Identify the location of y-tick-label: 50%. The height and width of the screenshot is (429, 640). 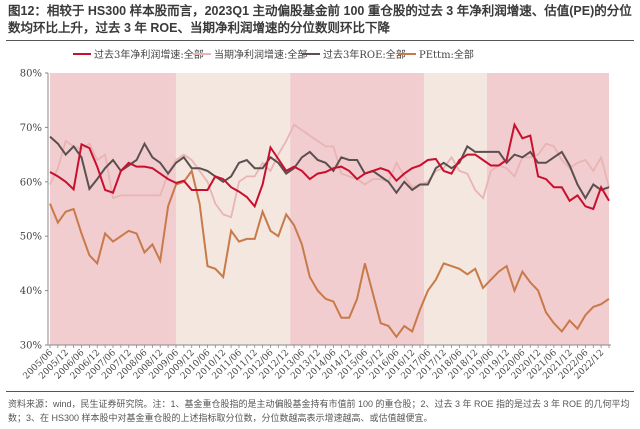
(31, 237).